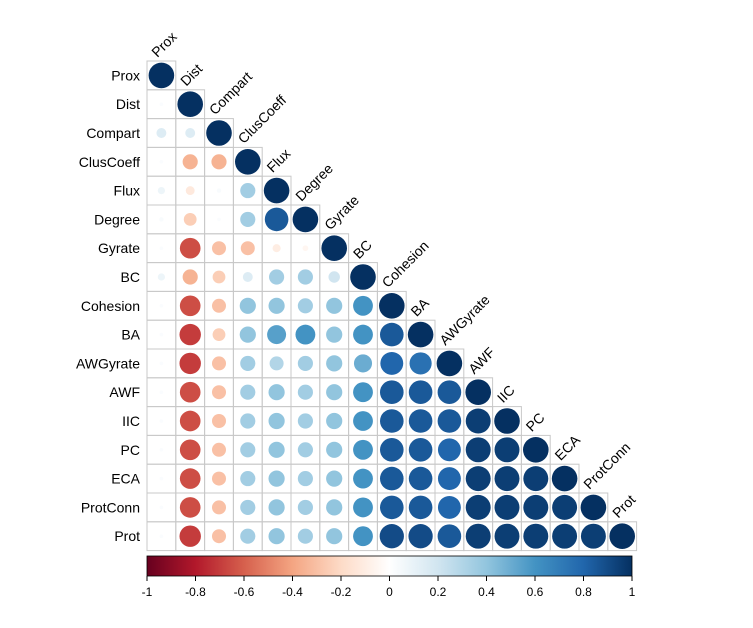  What do you see at coordinates (248, 392) in the screenshot?
I see `corr-circle-AWF-ClusCoeff` at bounding box center [248, 392].